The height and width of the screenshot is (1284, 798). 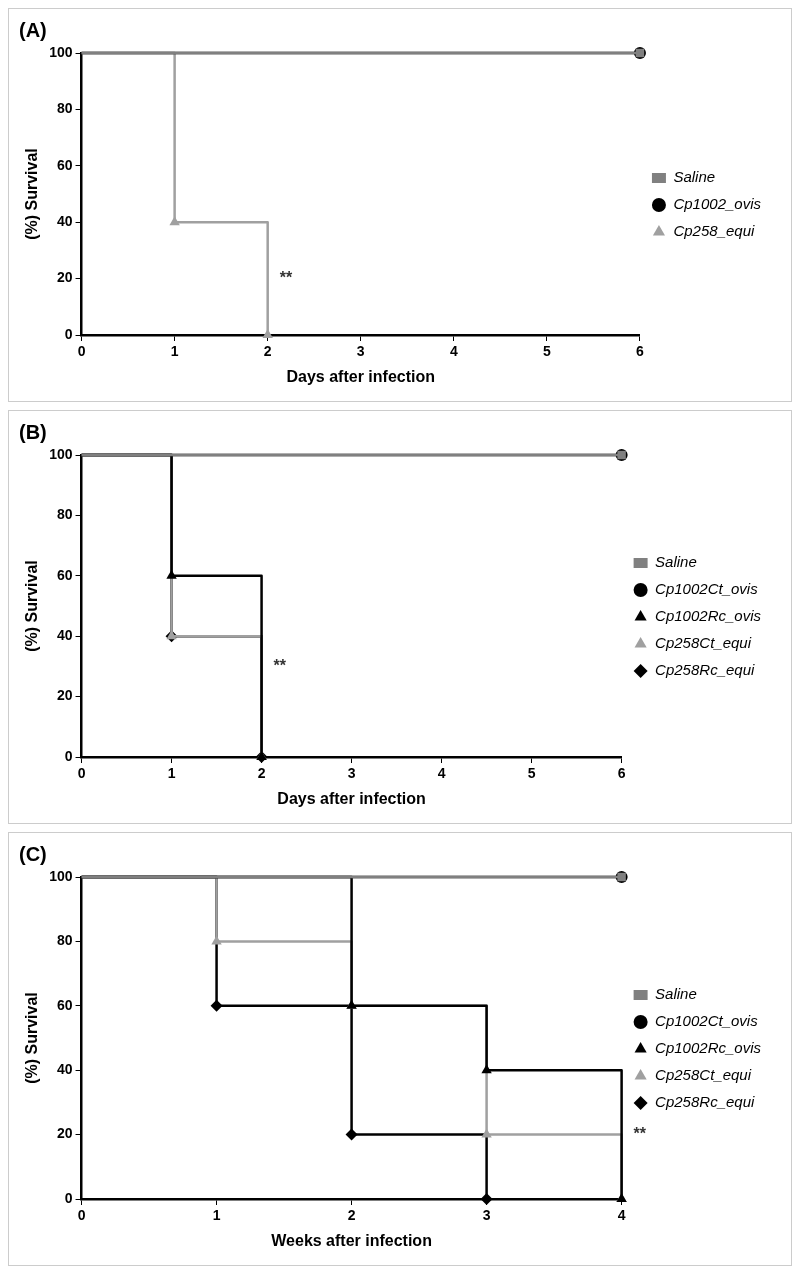 What do you see at coordinates (33, 29) in the screenshot?
I see `chart-title: (A)` at bounding box center [33, 29].